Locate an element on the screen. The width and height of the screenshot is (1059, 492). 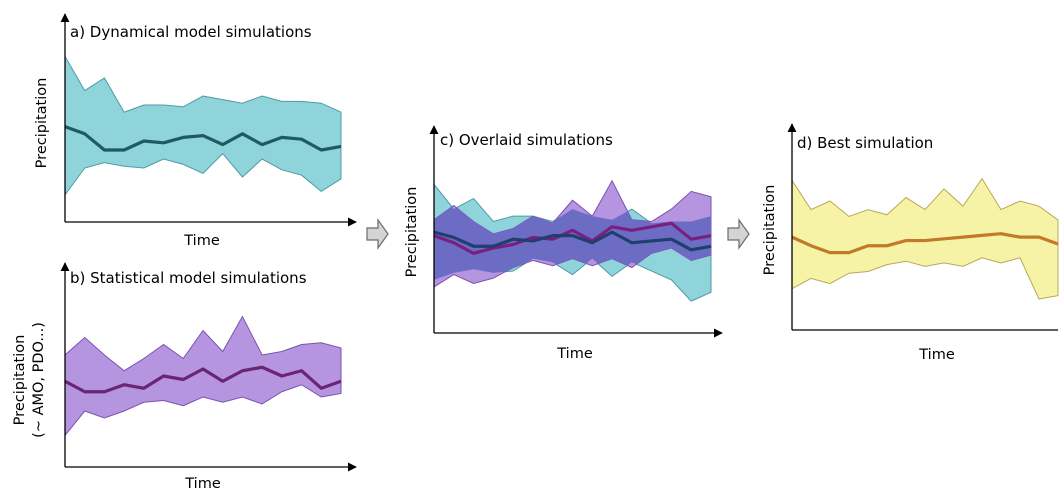
panel-a-title: a) Dynamical model simulations is located at coordinates (191, 32).